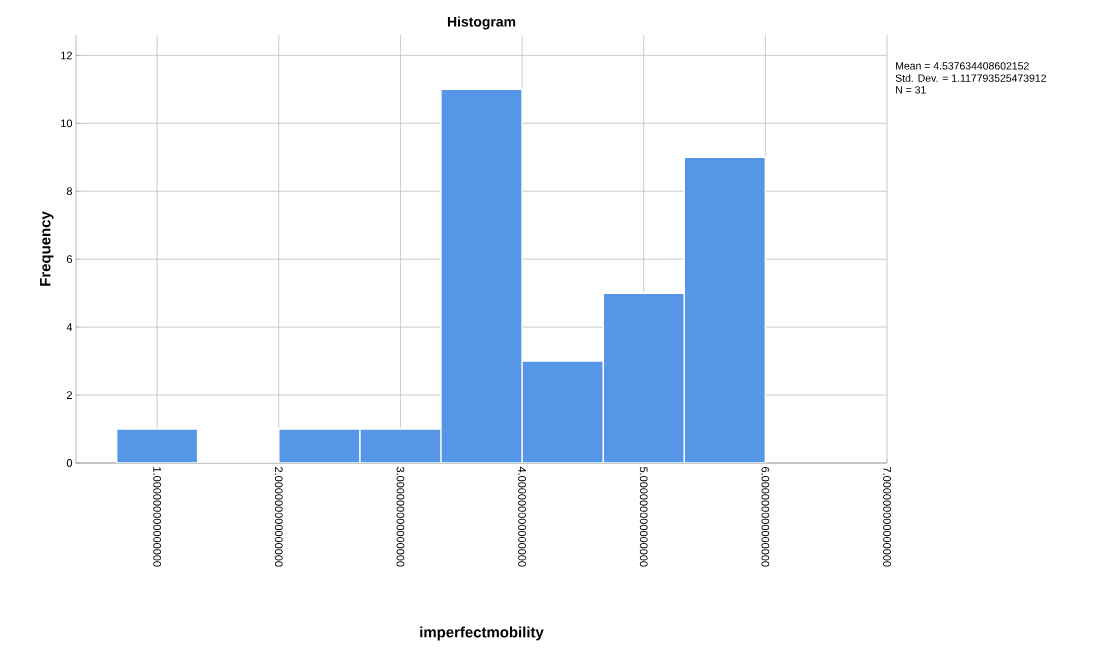 The width and height of the screenshot is (1120, 649). What do you see at coordinates (911, 90) in the screenshot?
I see `text: N = 31` at bounding box center [911, 90].